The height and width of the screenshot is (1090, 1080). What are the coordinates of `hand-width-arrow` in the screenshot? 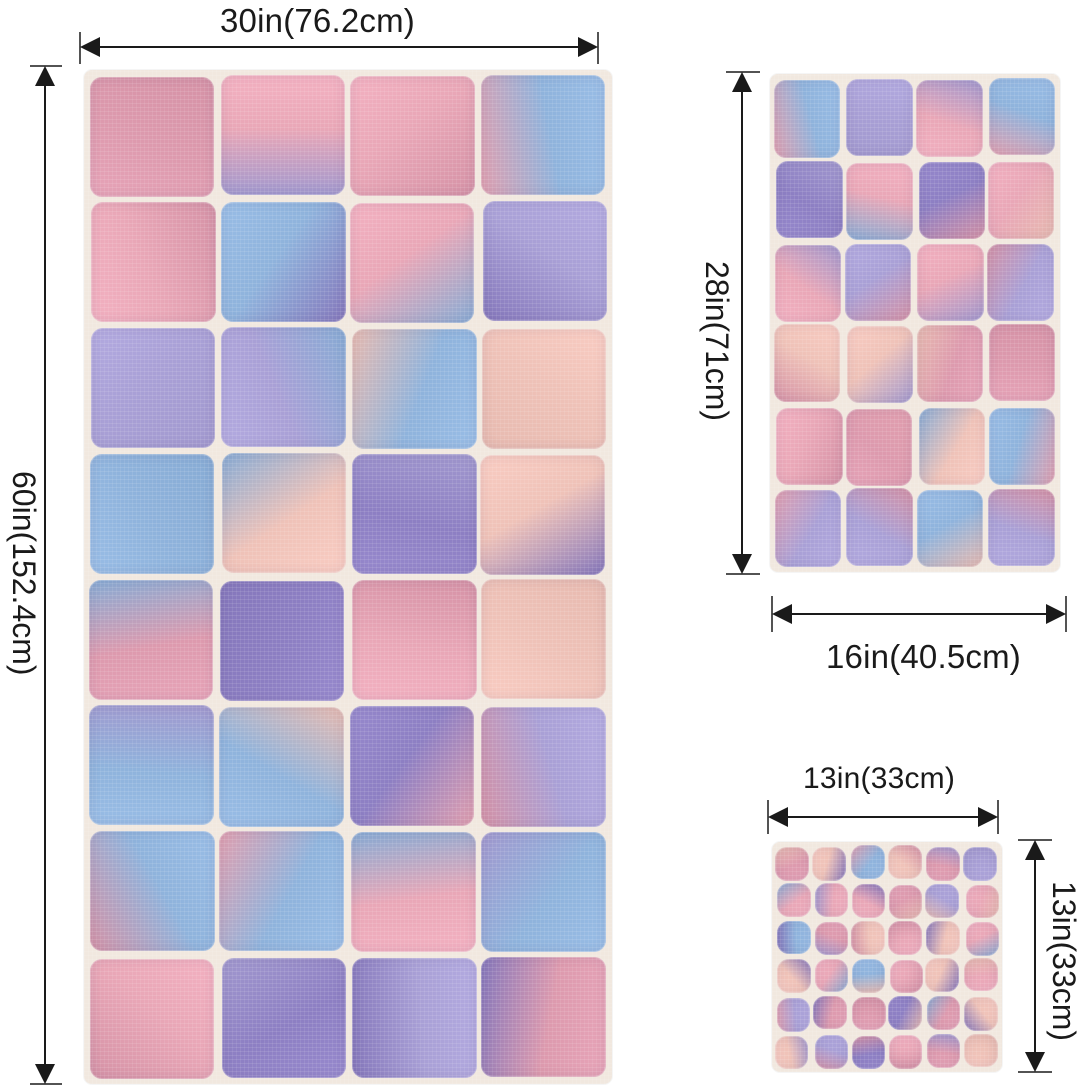 It's located at (919, 614).